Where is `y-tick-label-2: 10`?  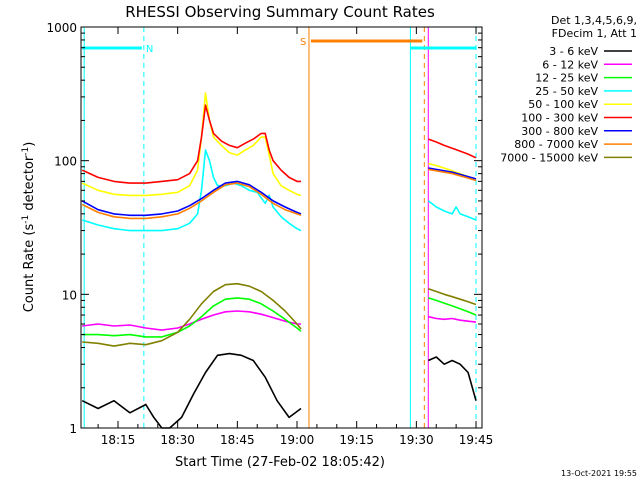 y-tick-label-2: 10 is located at coordinates (69, 295).